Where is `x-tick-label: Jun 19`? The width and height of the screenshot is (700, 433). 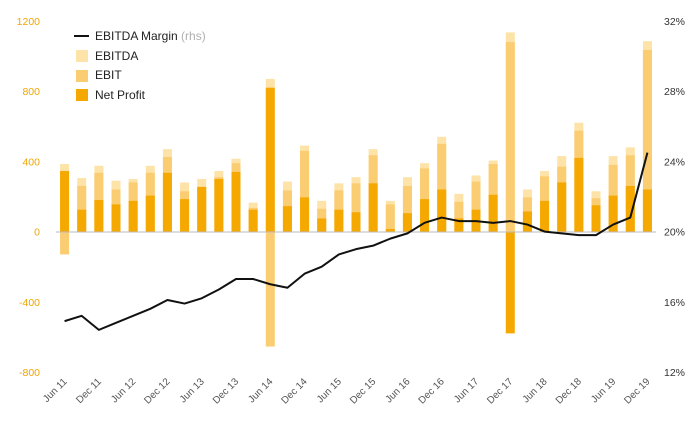
x-tick-label: Jun 19 is located at coordinates (603, 390).